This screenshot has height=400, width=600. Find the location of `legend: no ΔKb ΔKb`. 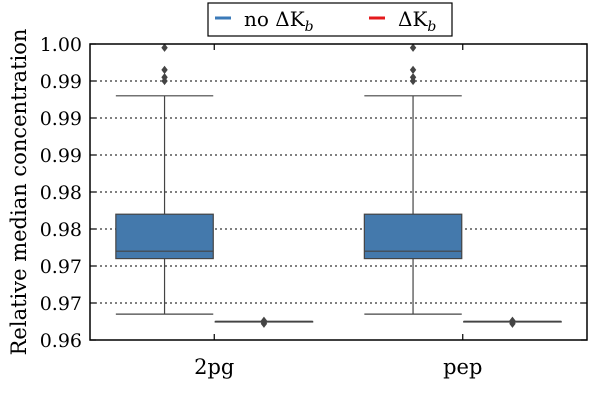

legend: no ΔKb ΔKb is located at coordinates (330, 19).